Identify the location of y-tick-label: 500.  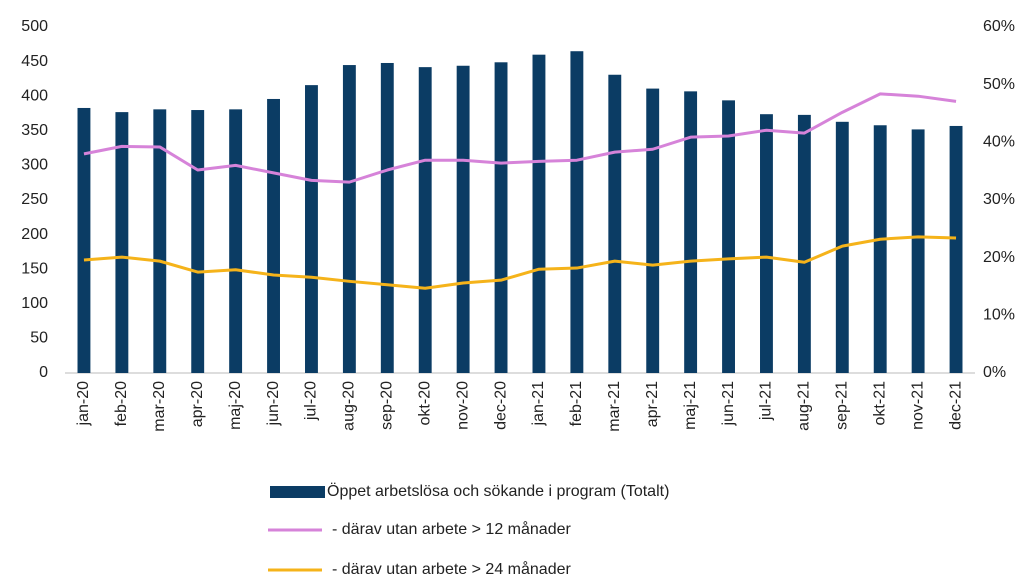
(34, 26).